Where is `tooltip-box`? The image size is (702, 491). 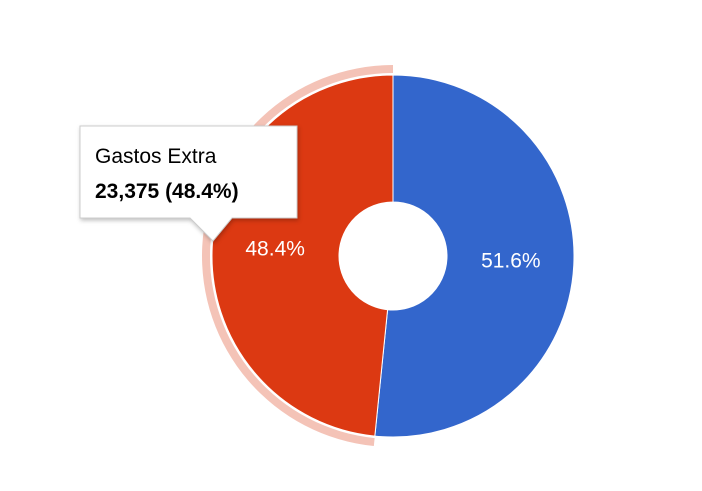
tooltip-box is located at coordinates (188, 183).